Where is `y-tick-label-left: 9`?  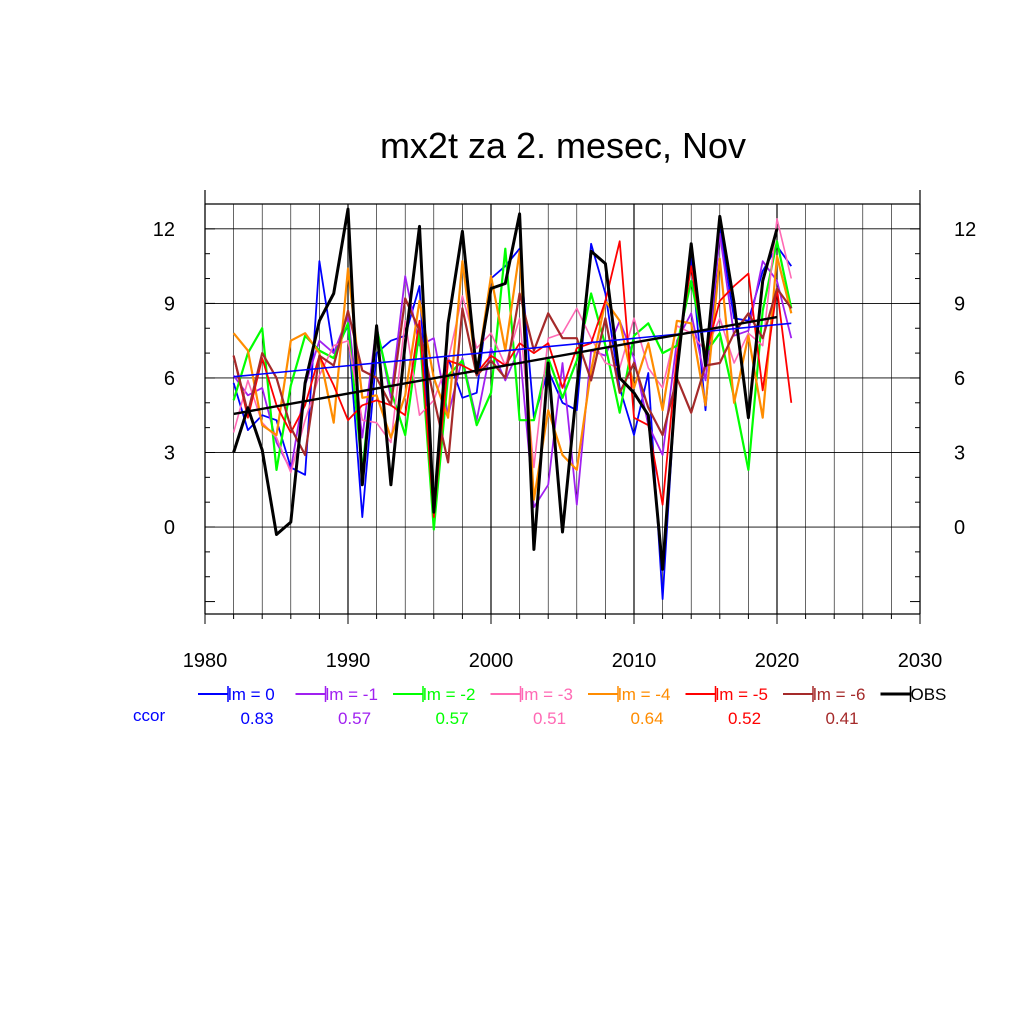
y-tick-label-left: 9 is located at coordinates (169, 304).